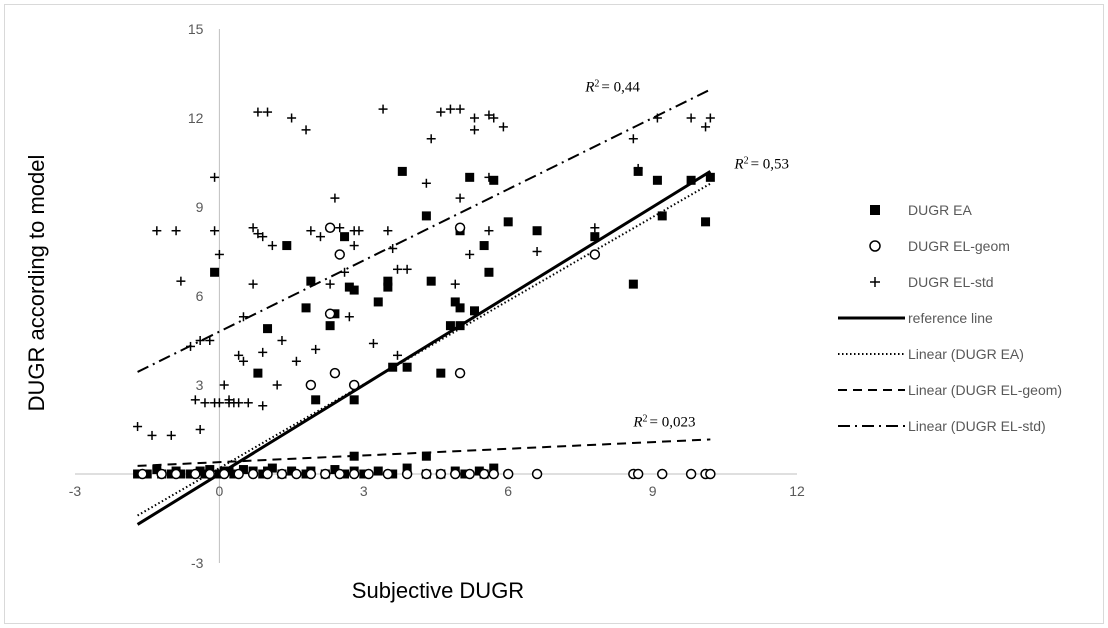 This screenshot has height=628, width=1108. I want to click on y-tick-label: 12, so click(196, 118).